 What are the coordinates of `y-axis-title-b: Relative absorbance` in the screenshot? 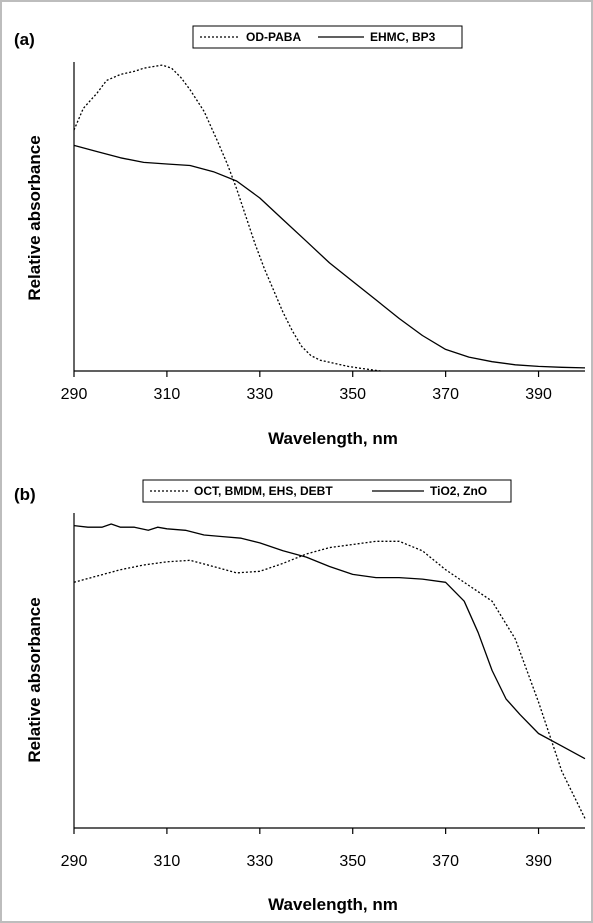 It's located at (34, 679).